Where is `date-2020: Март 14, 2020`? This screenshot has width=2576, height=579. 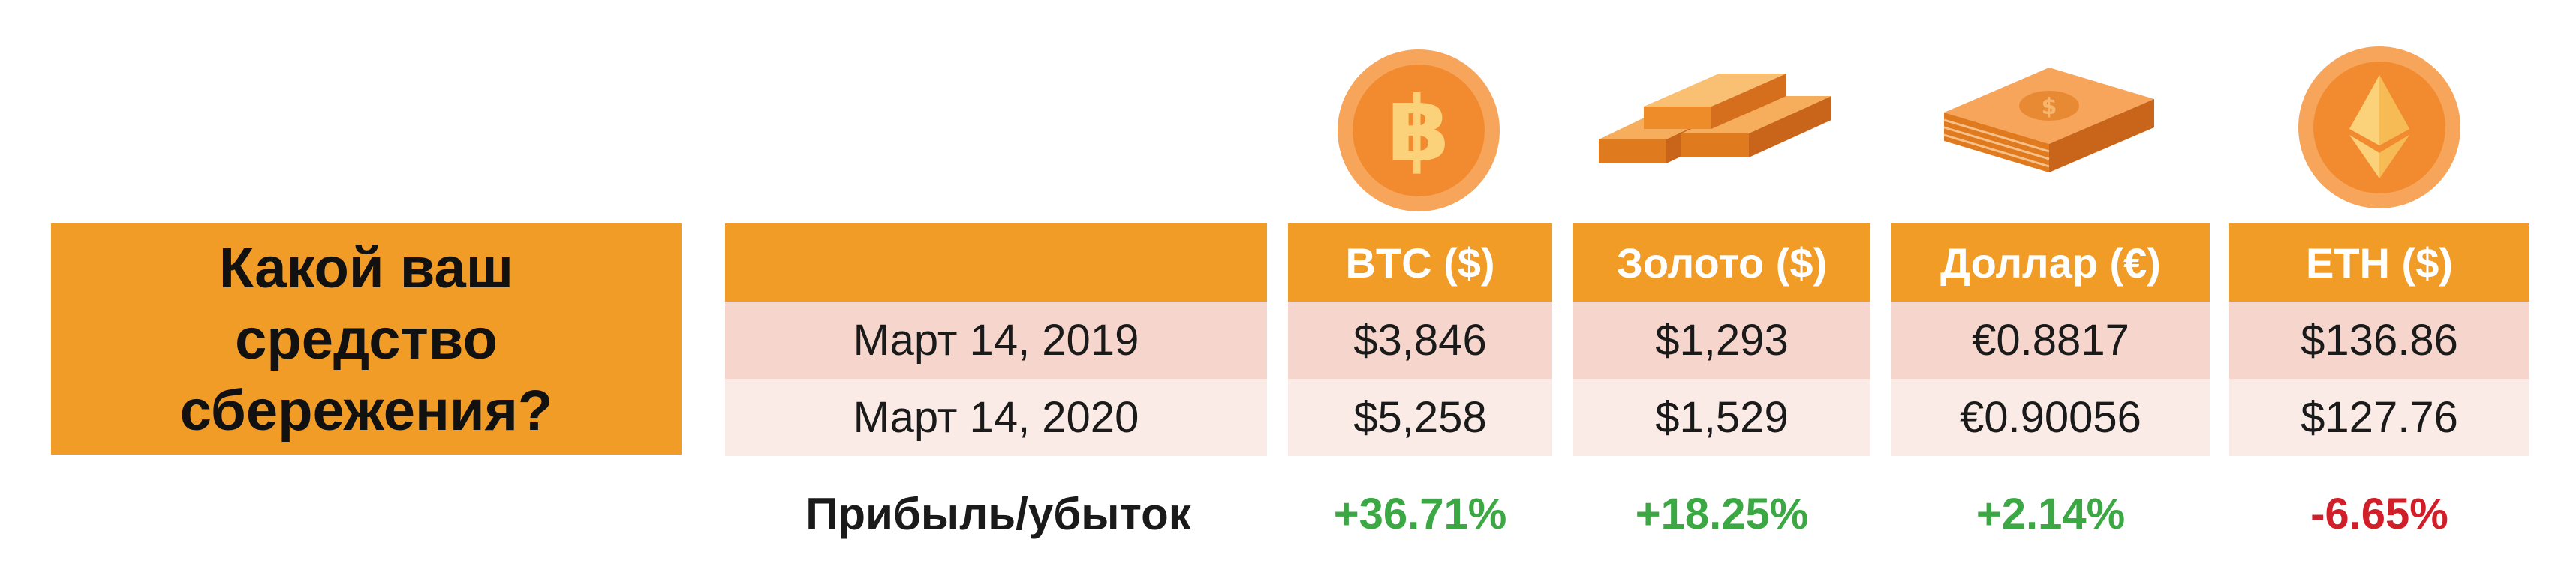
date-2020: Март 14, 2020 is located at coordinates (996, 417).